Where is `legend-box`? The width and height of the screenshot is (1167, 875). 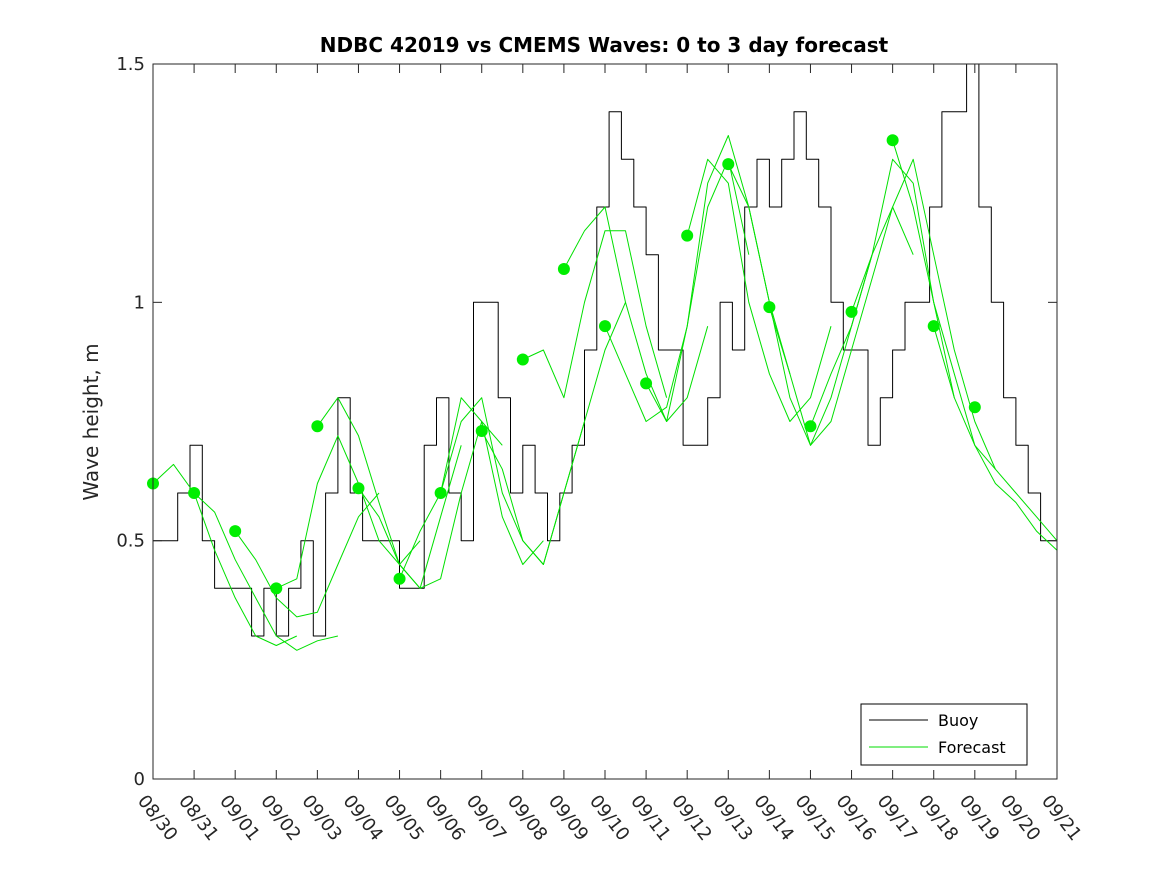
legend-box is located at coordinates (944, 734).